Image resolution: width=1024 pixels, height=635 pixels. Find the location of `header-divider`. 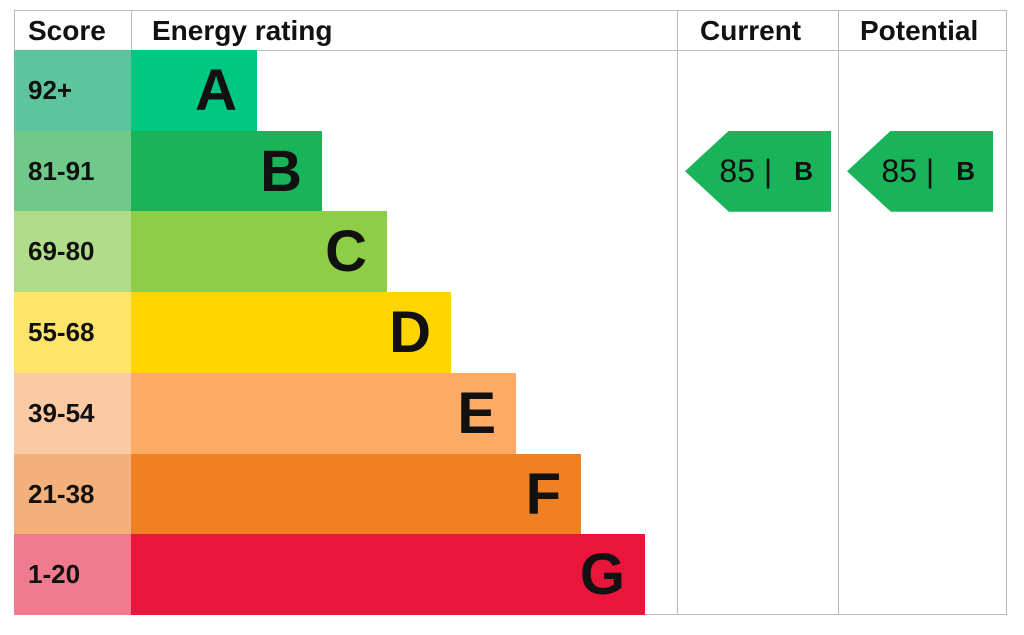

header-divider is located at coordinates (510, 50).